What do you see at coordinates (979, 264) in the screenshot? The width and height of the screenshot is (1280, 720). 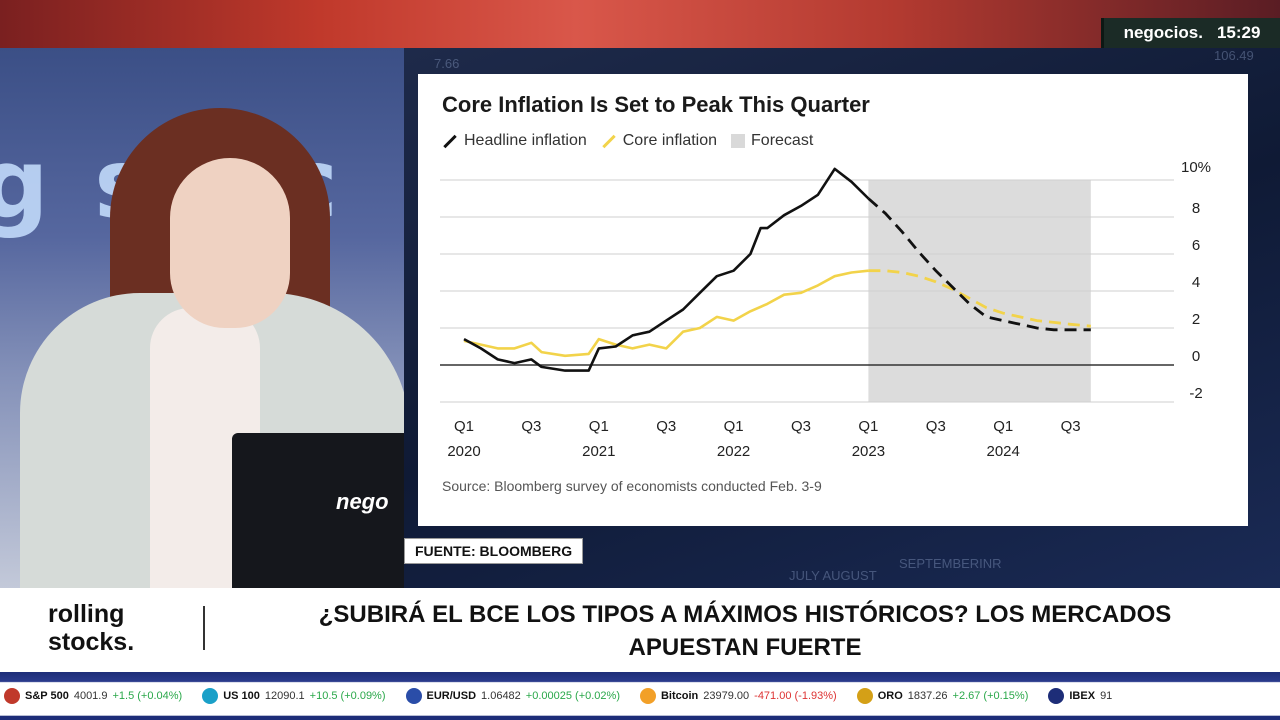 I see `series-forecast-headline` at bounding box center [979, 264].